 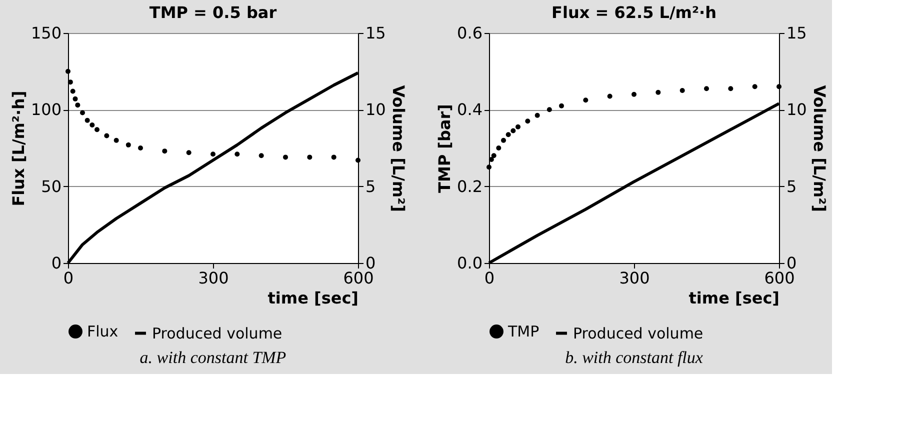 I want to click on y-tick-label: 0.4, so click(x=469, y=110).